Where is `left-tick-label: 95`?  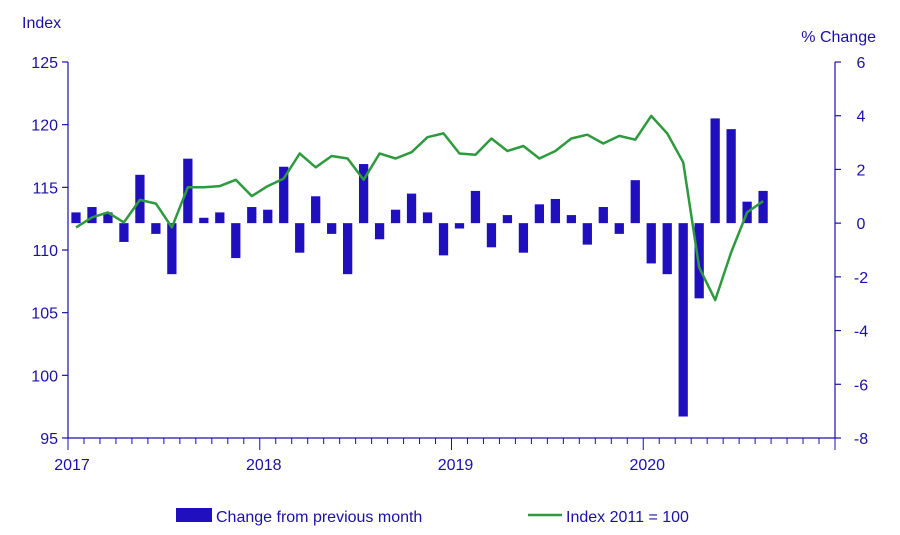 left-tick-label: 95 is located at coordinates (49, 439).